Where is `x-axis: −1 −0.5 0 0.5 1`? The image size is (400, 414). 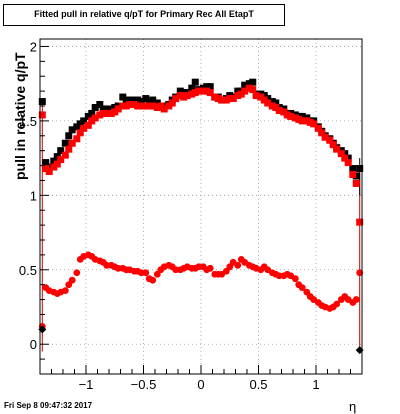 x-axis: −1 −0.5 0 0.5 1 is located at coordinates (201, 378).